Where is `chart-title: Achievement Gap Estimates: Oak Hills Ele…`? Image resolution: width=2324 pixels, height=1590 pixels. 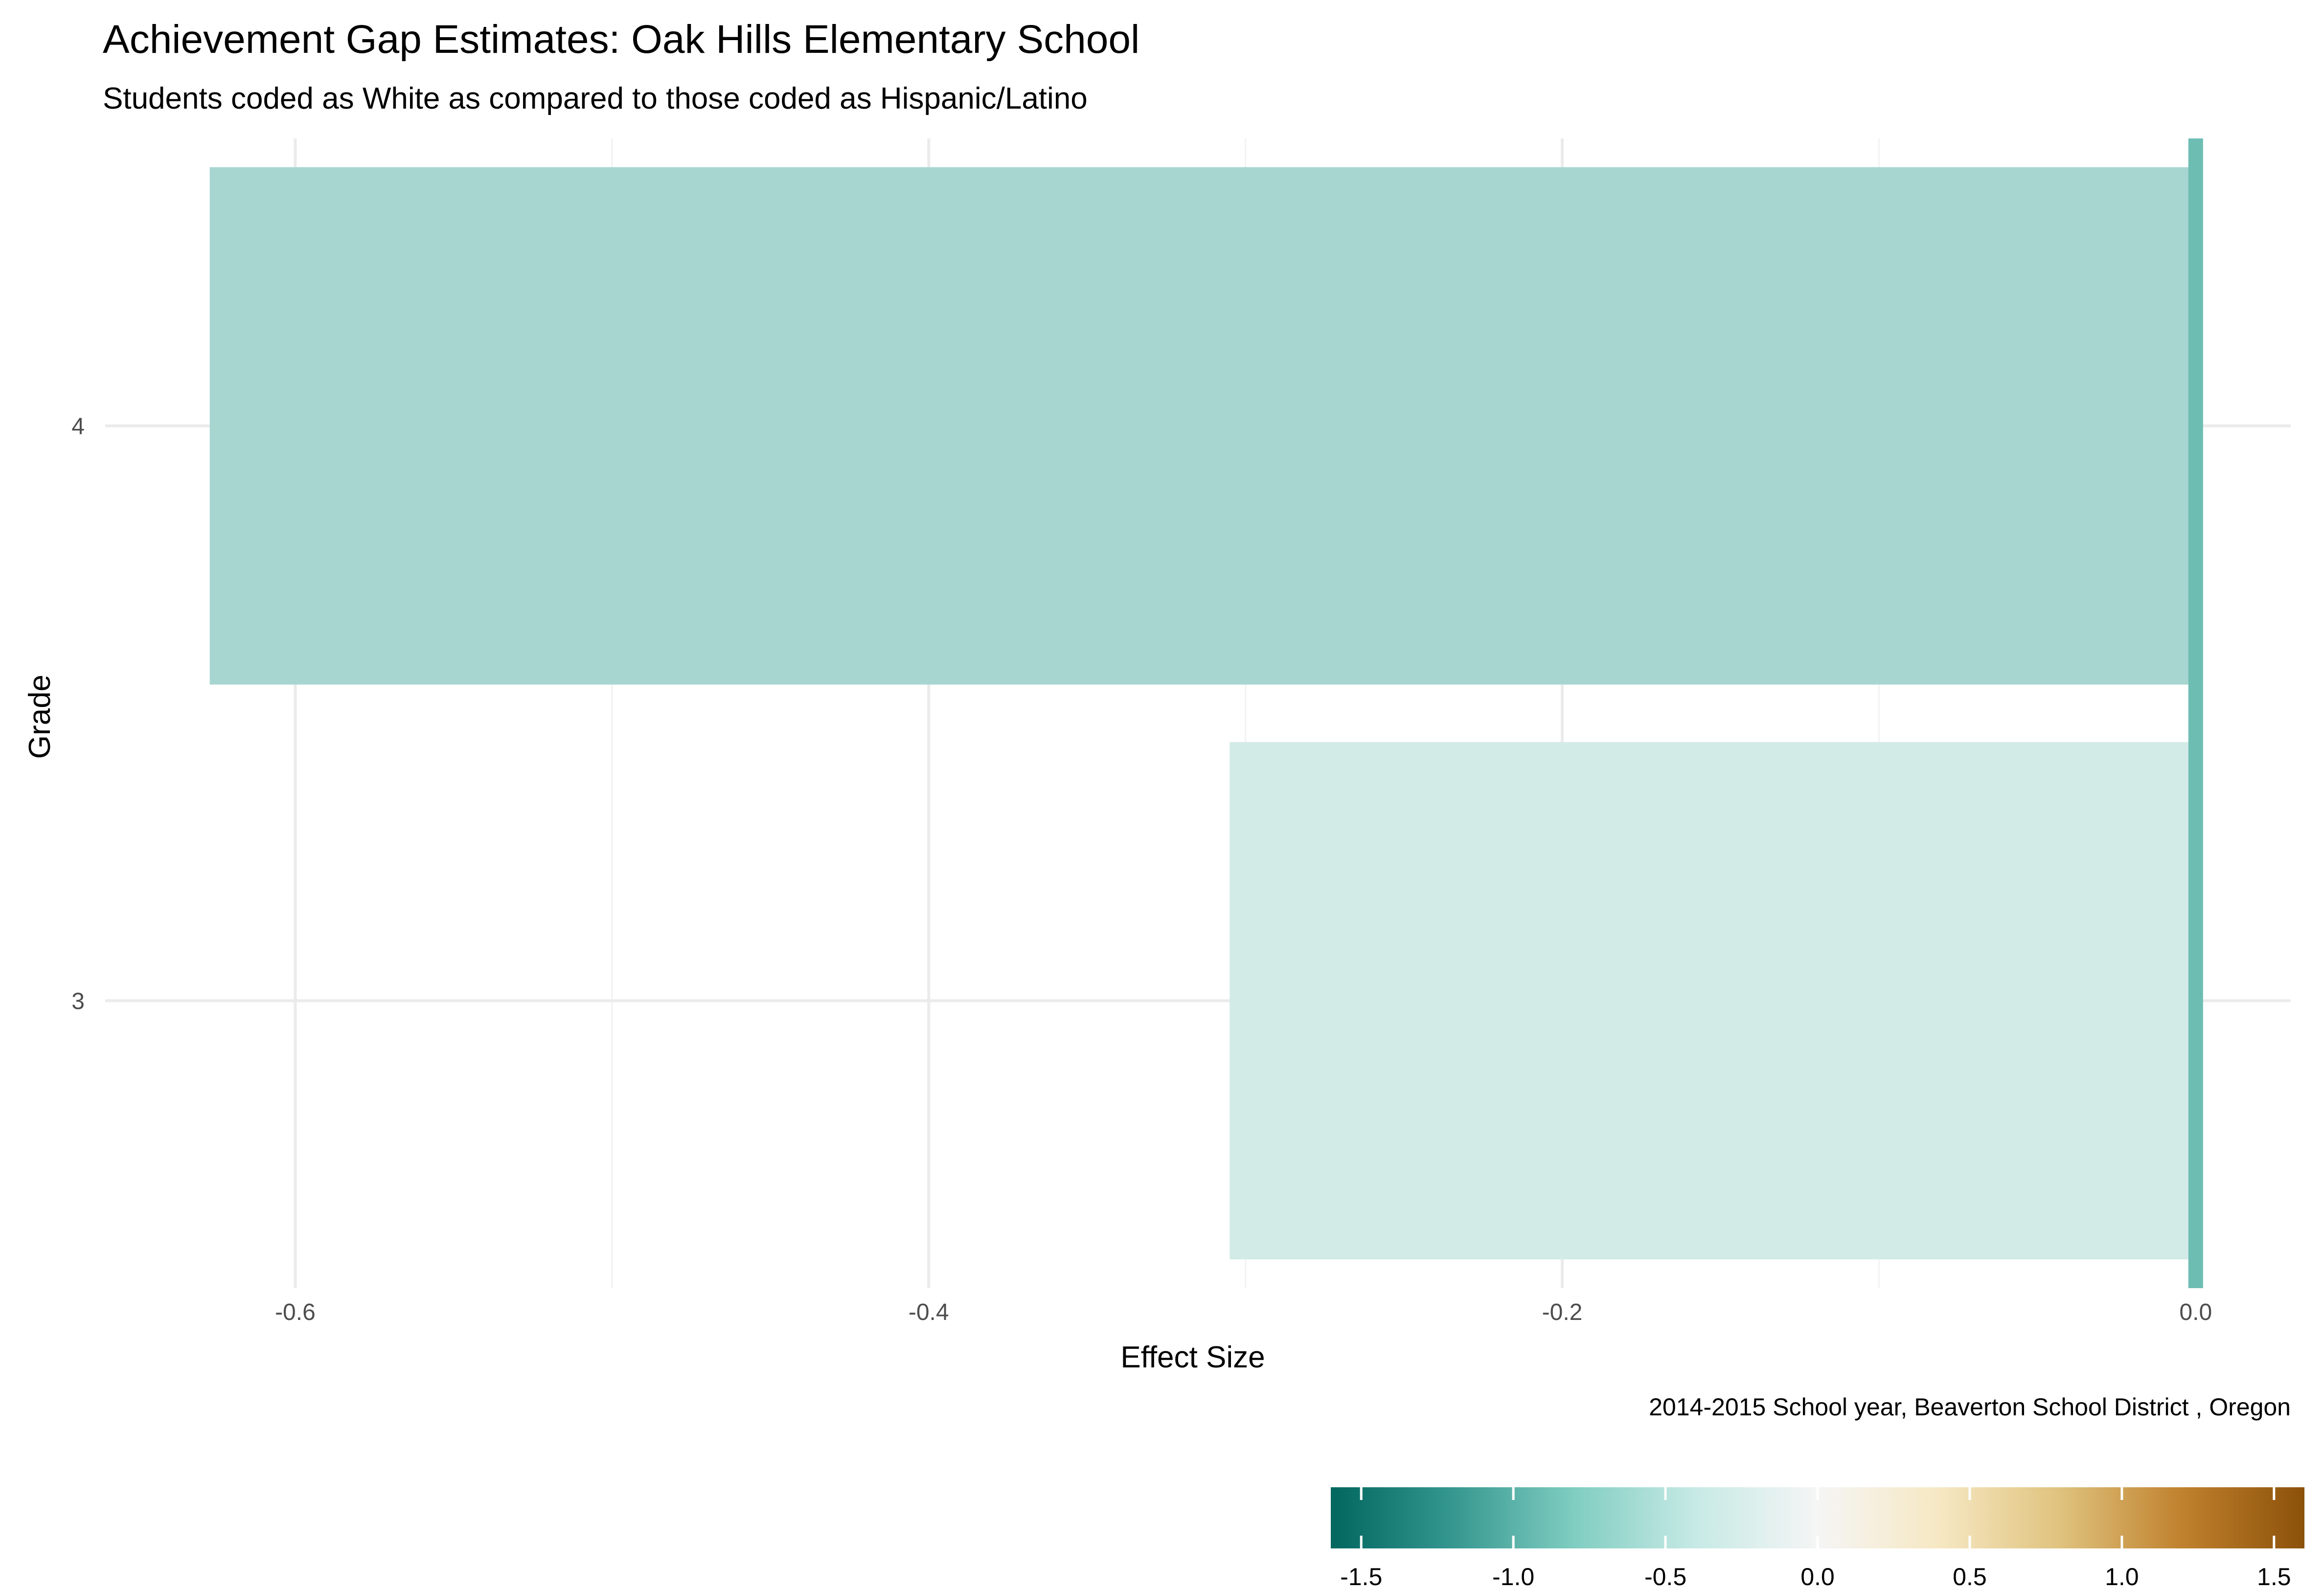
chart-title: Achievement Gap Estimates: Oak Hills Ele… is located at coordinates (621, 40).